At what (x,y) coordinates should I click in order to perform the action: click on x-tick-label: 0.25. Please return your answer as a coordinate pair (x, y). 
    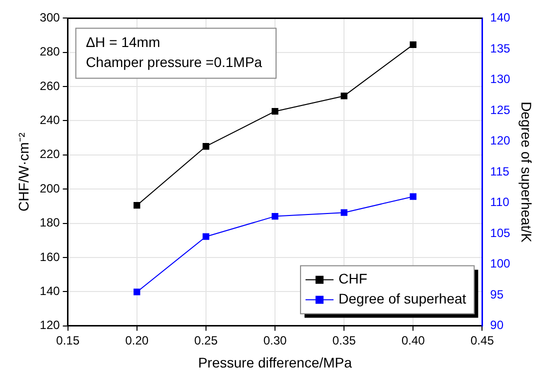
    Looking at the image, I should click on (206, 340).